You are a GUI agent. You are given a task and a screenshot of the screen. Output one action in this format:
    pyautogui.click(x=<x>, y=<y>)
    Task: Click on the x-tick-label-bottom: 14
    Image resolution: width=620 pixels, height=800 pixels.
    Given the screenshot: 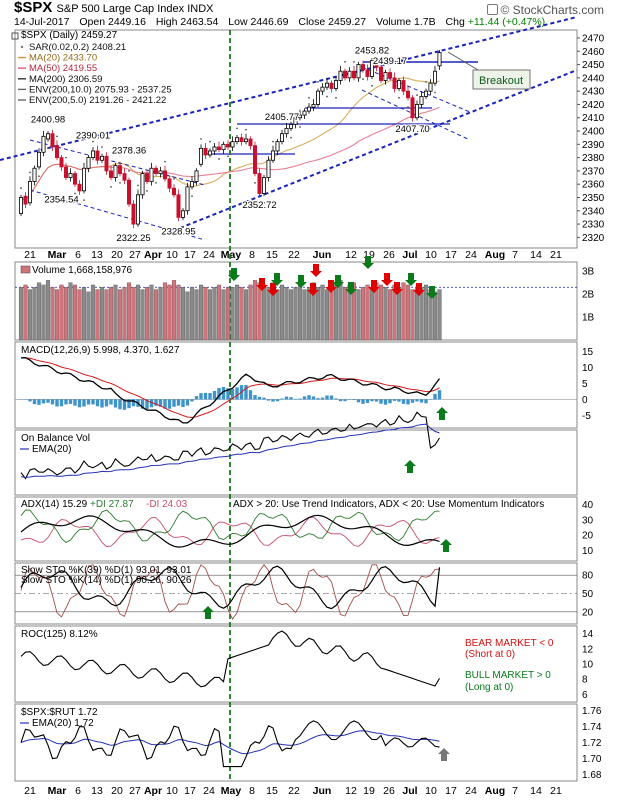 What is the action you would take?
    pyautogui.click(x=536, y=791)
    